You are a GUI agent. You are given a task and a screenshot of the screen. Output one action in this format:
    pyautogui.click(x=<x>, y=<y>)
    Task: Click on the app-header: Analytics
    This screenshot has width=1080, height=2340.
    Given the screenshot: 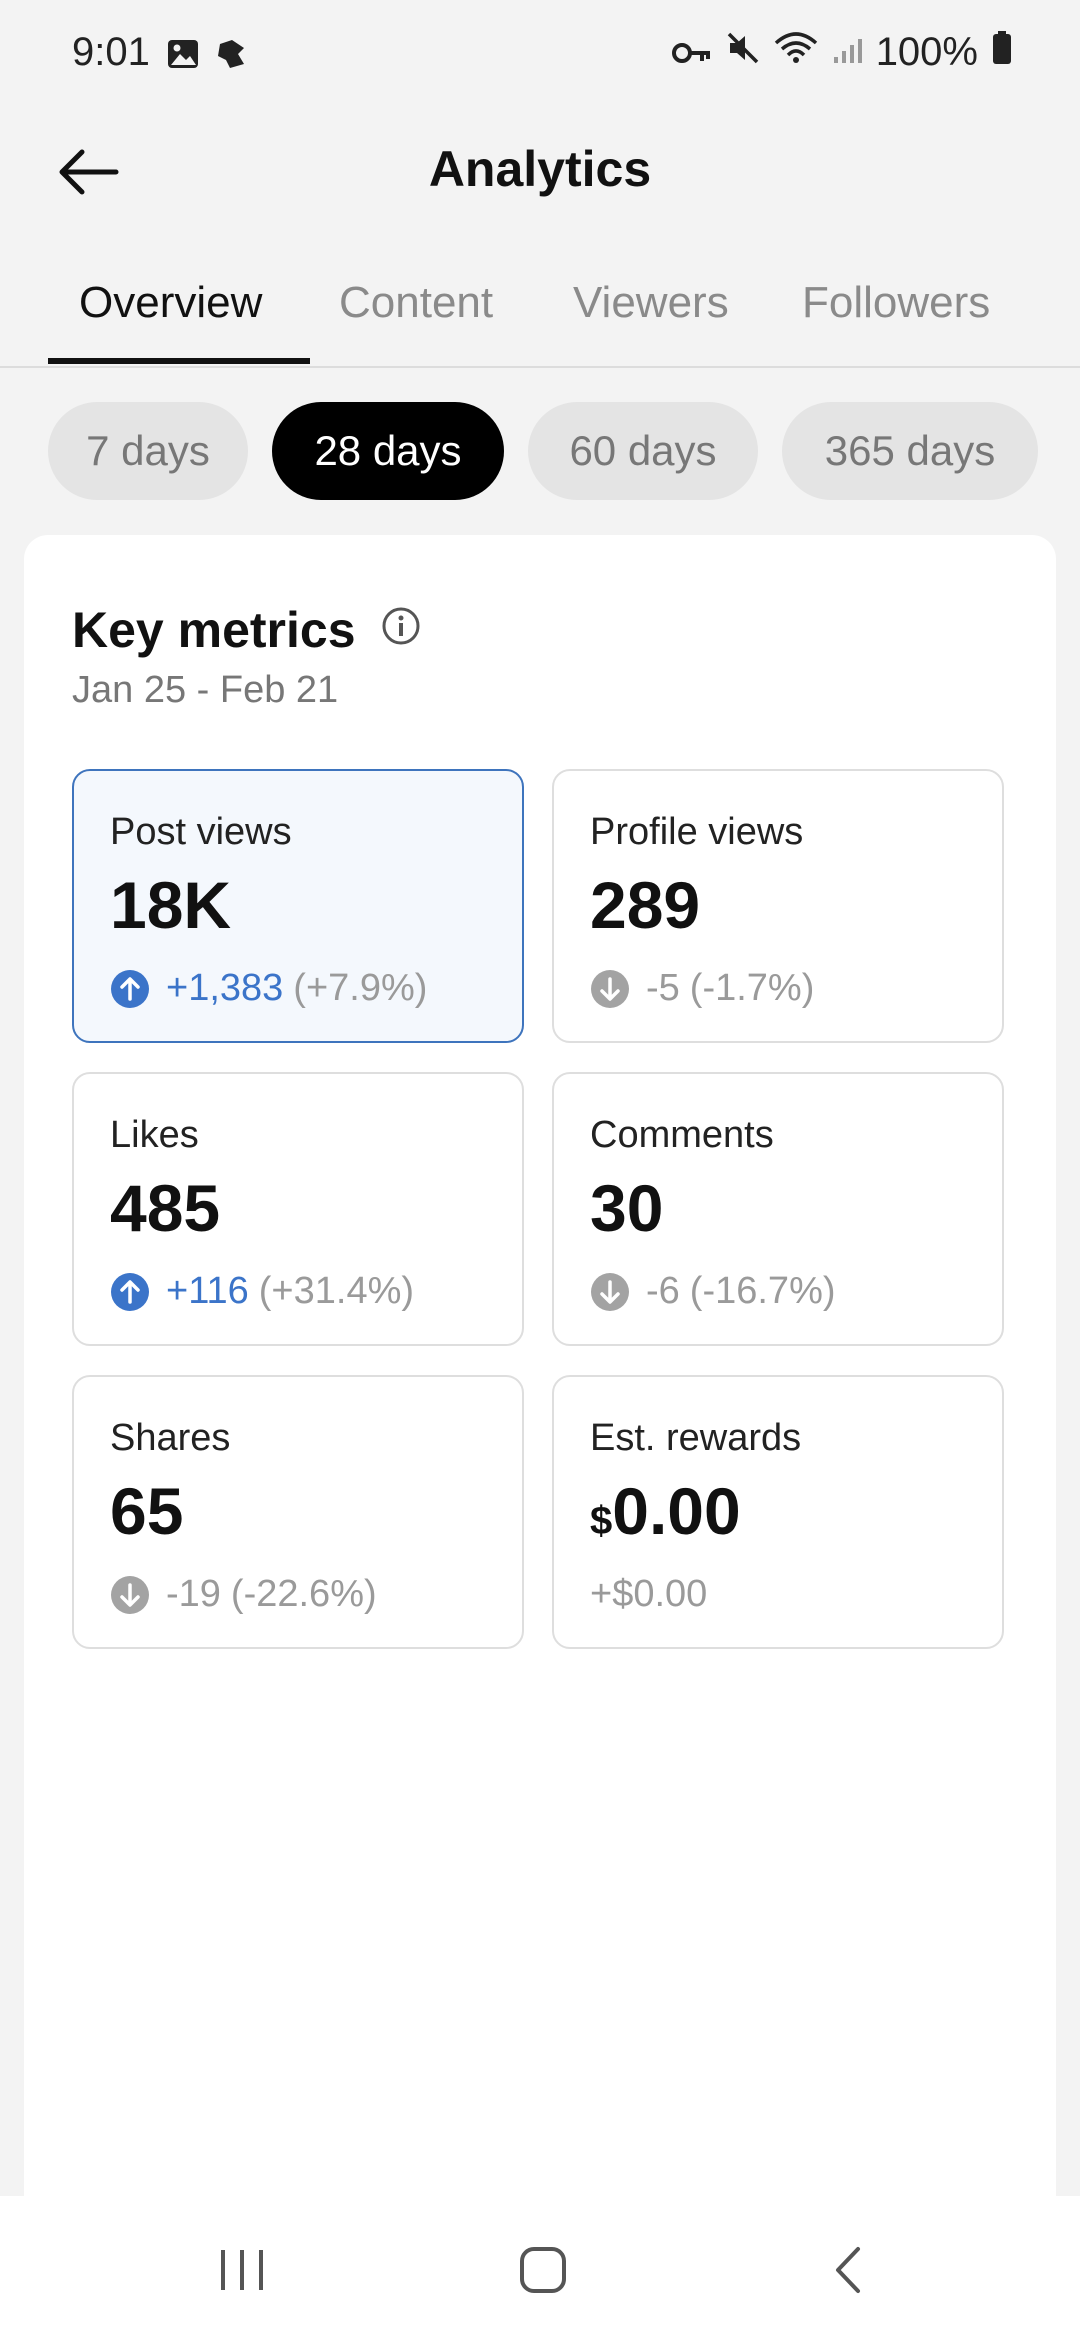 What is the action you would take?
    pyautogui.click(x=540, y=172)
    